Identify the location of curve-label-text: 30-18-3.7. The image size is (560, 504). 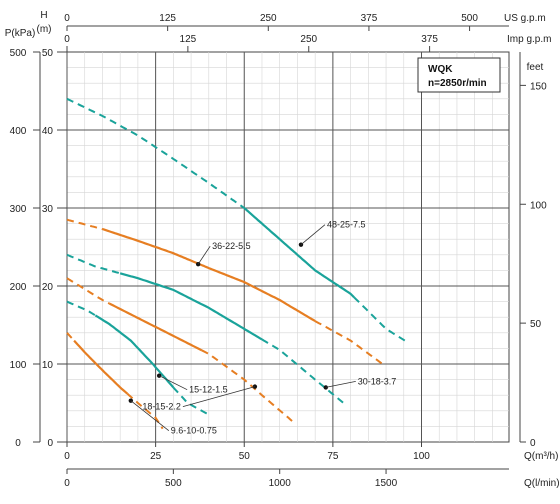
(377, 381).